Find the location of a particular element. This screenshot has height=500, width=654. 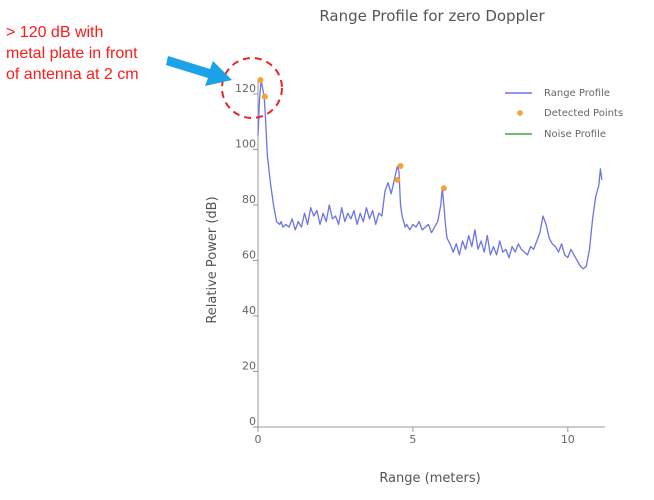

annotation-arrow is located at coordinates (199, 71).